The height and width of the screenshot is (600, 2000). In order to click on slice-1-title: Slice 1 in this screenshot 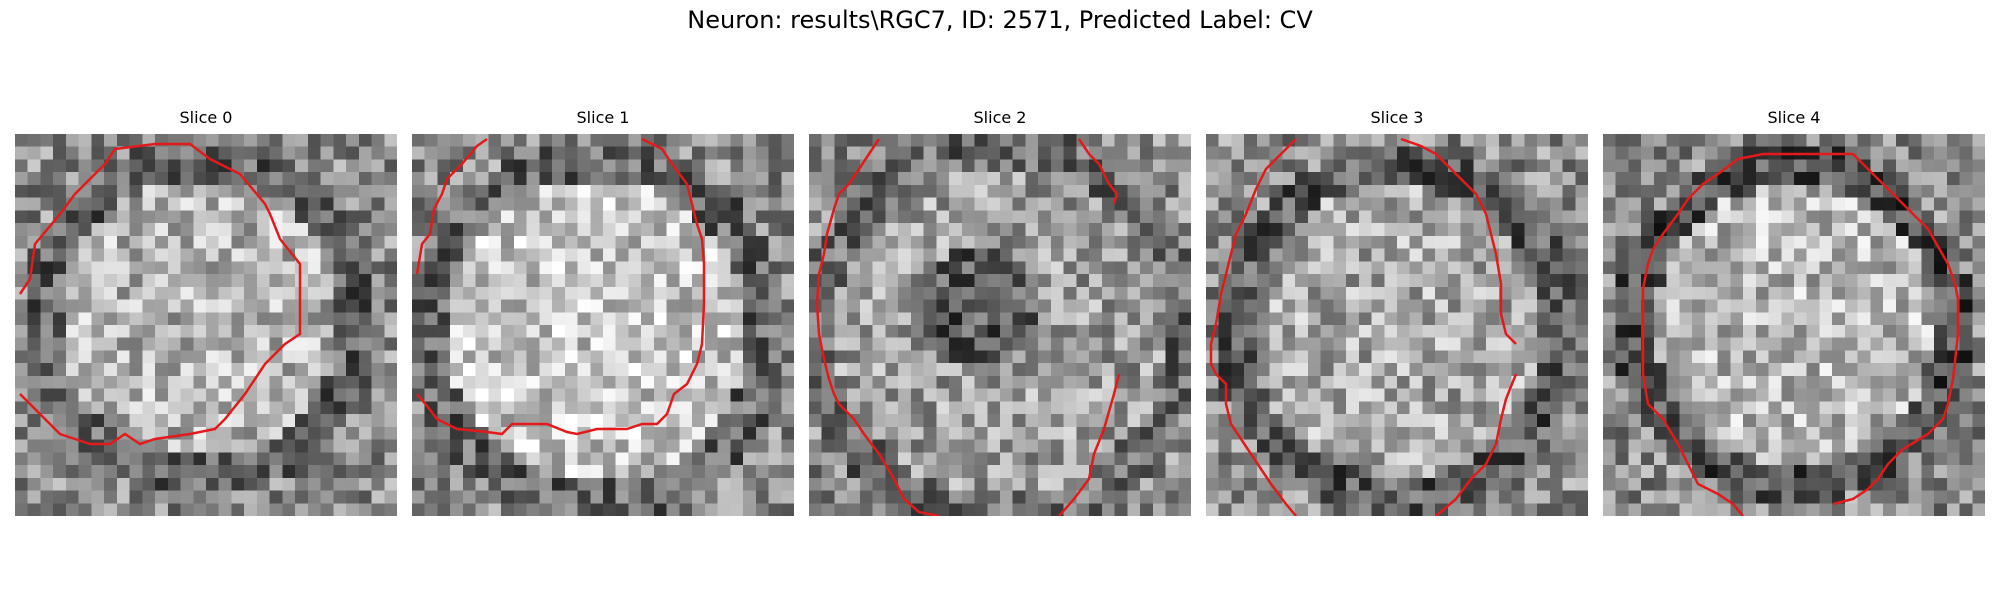, I will do `click(603, 117)`.